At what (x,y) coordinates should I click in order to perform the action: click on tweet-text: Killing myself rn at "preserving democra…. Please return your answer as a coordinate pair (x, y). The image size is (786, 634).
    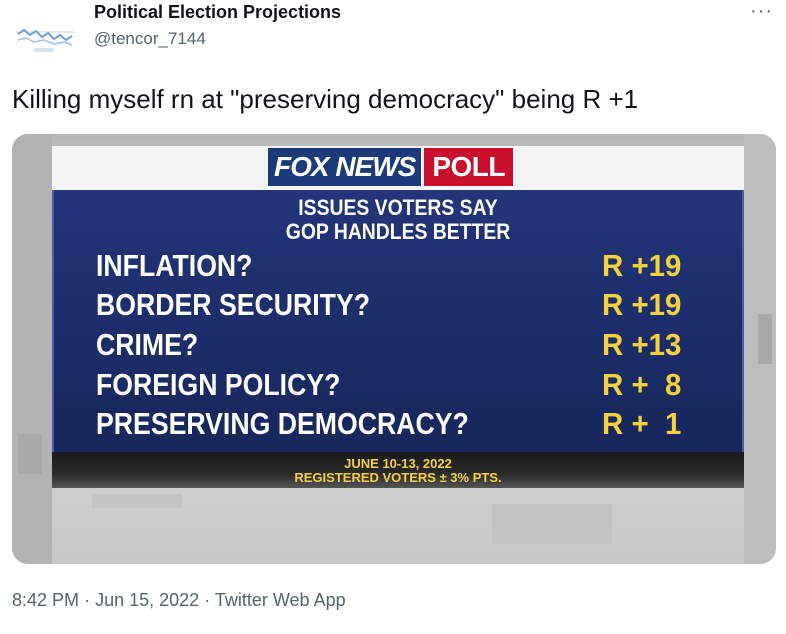
    Looking at the image, I should click on (325, 99).